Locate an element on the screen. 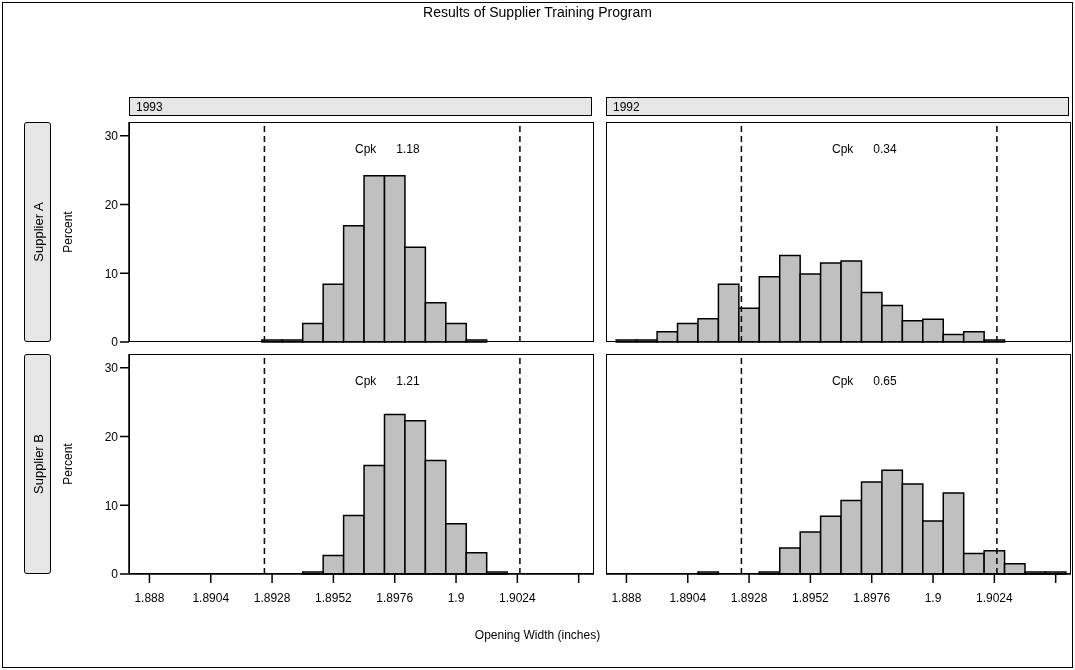 Image resolution: width=1075 pixels, height=670 pixels. text: Cpk 1.18 is located at coordinates (387, 149).